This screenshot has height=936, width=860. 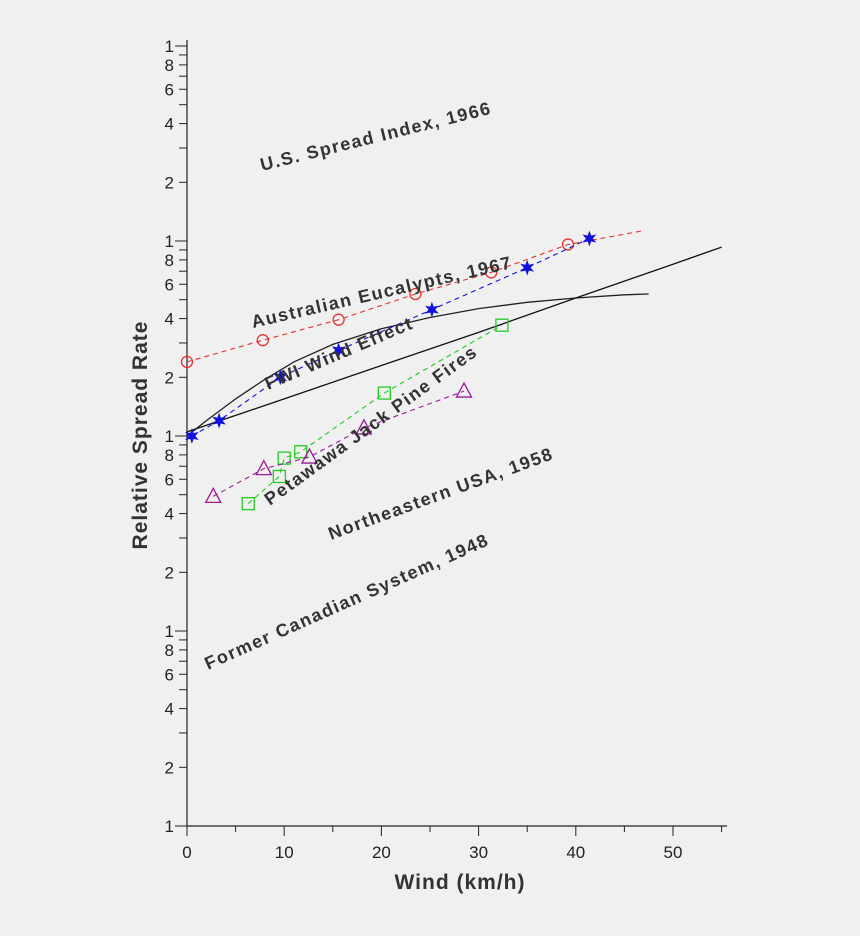 What do you see at coordinates (381, 292) in the screenshot?
I see `label-australian-eucalypts: Australian Eucalypts, 1967` at bounding box center [381, 292].